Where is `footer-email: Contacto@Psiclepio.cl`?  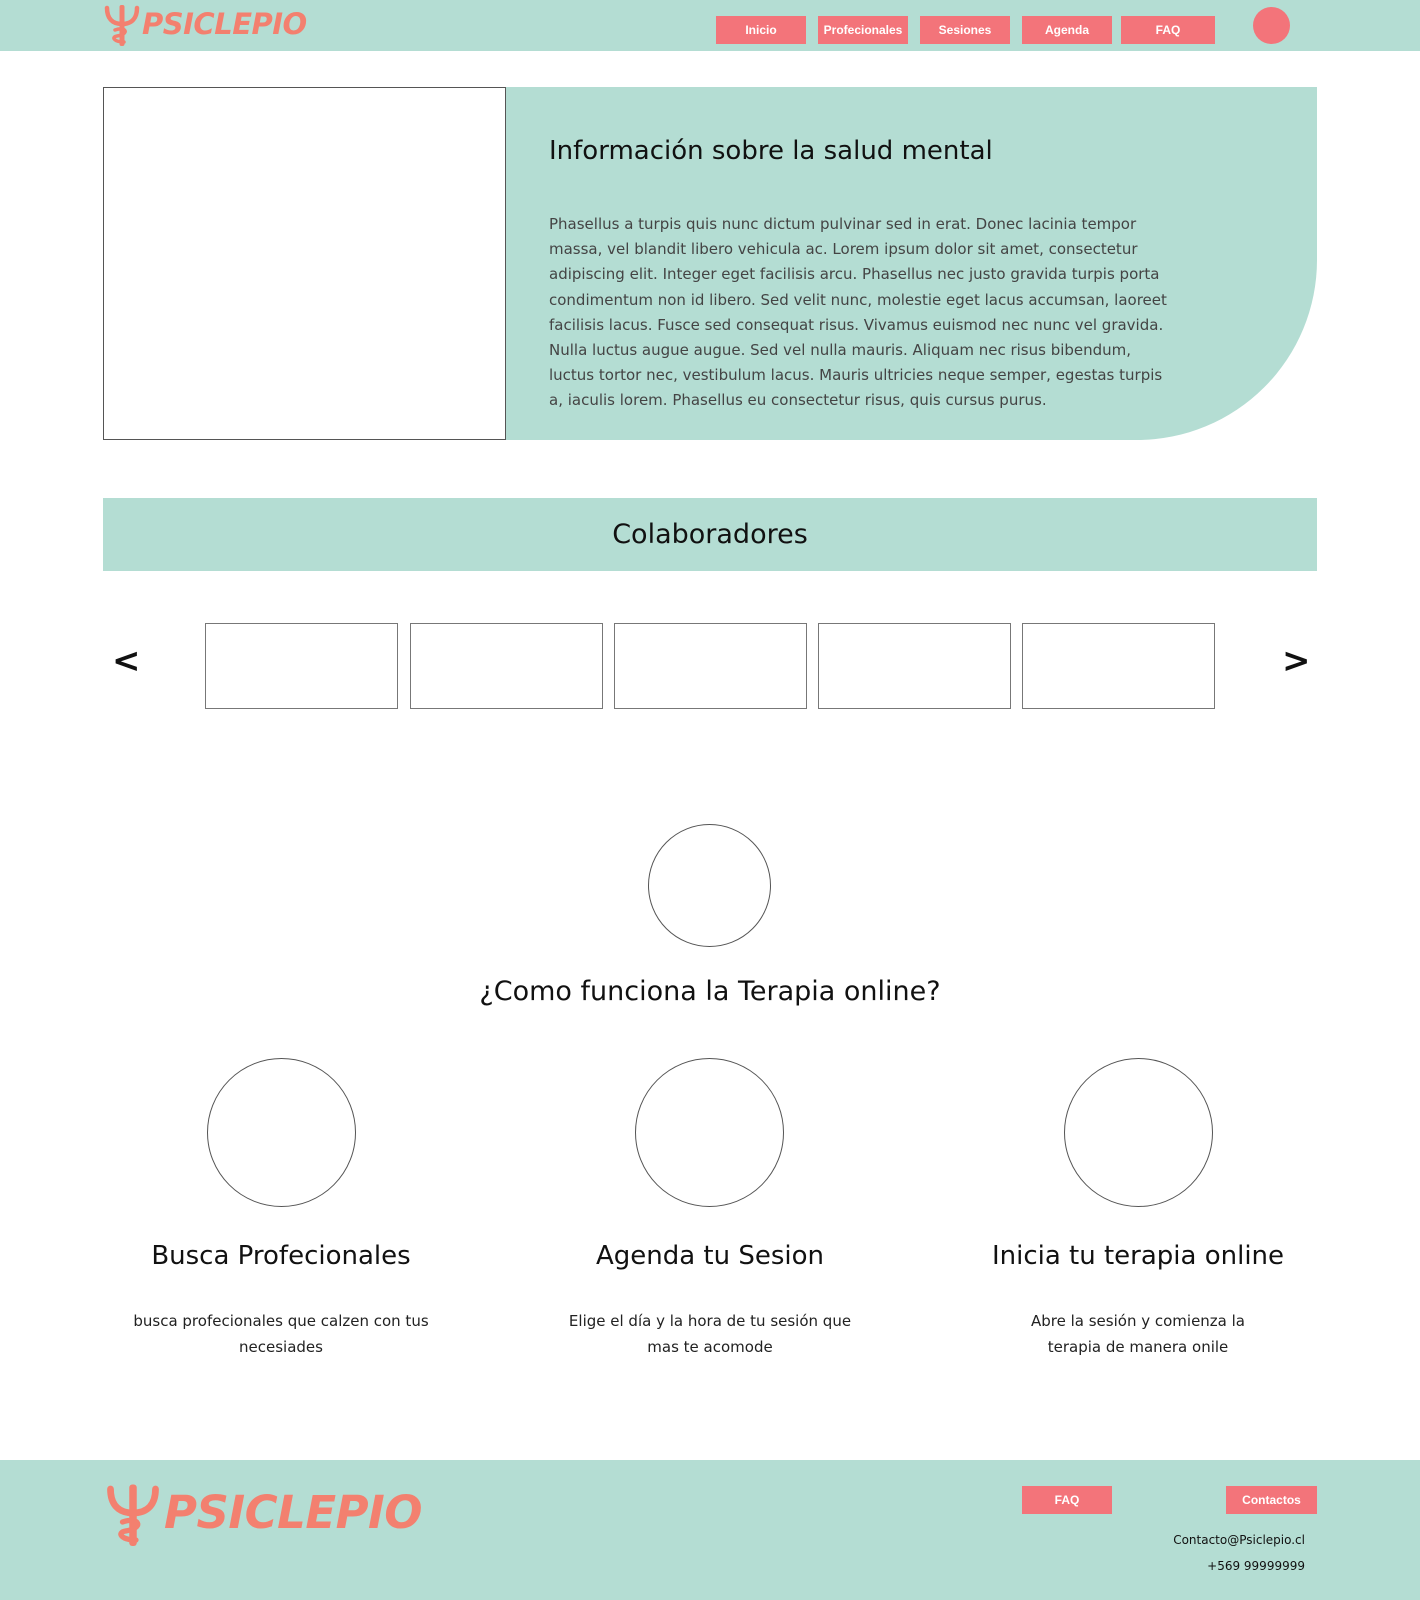 footer-email: Contacto@Psiclepio.cl is located at coordinates (1239, 1540).